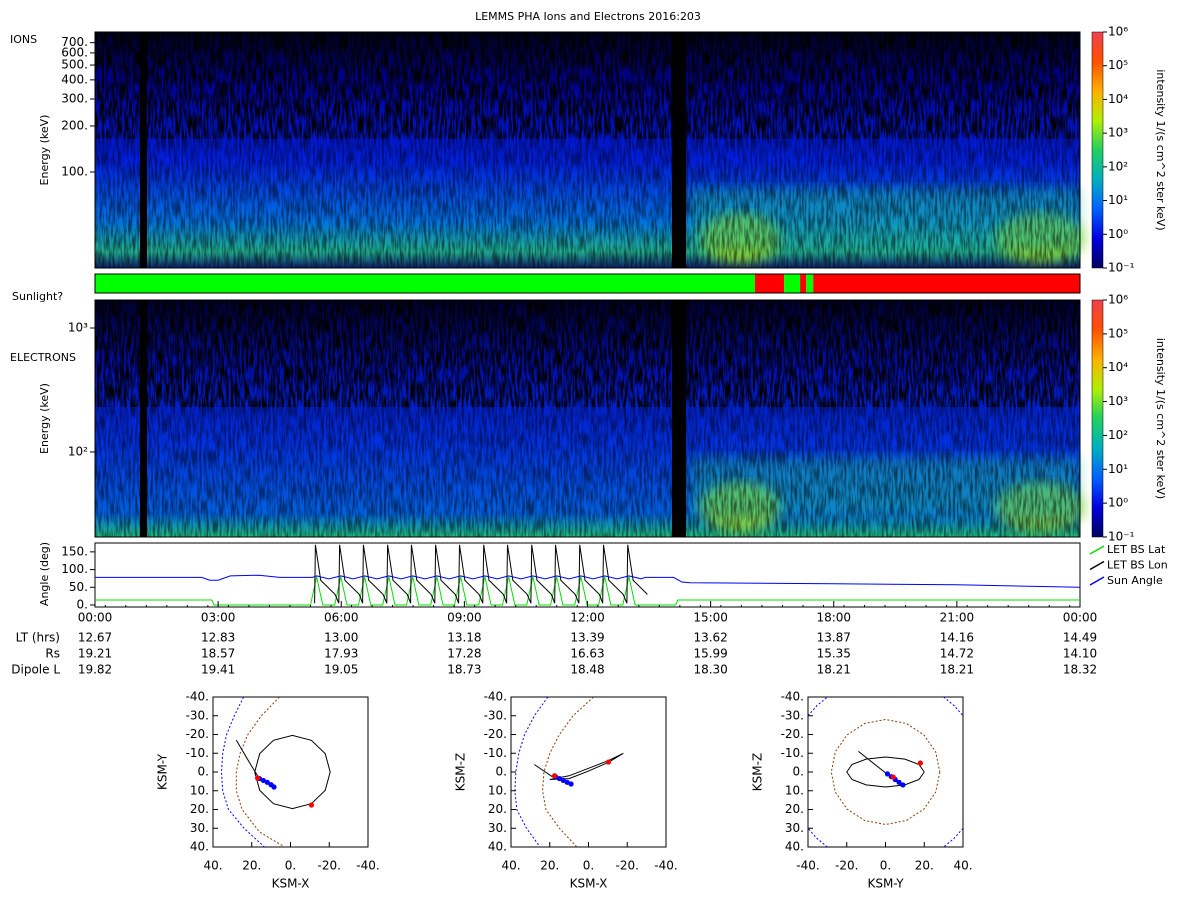  I want to click on x-tick-label: -20., so click(627, 866).